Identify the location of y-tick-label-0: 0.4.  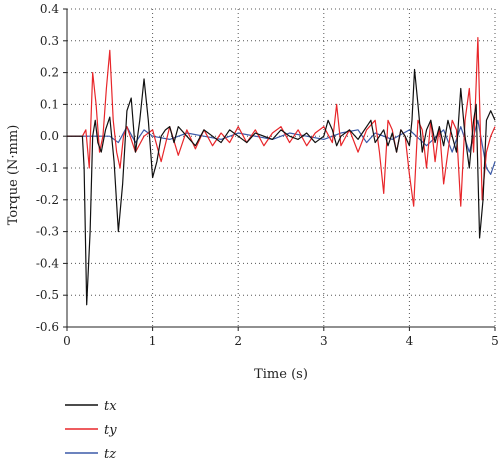
(49, 9).